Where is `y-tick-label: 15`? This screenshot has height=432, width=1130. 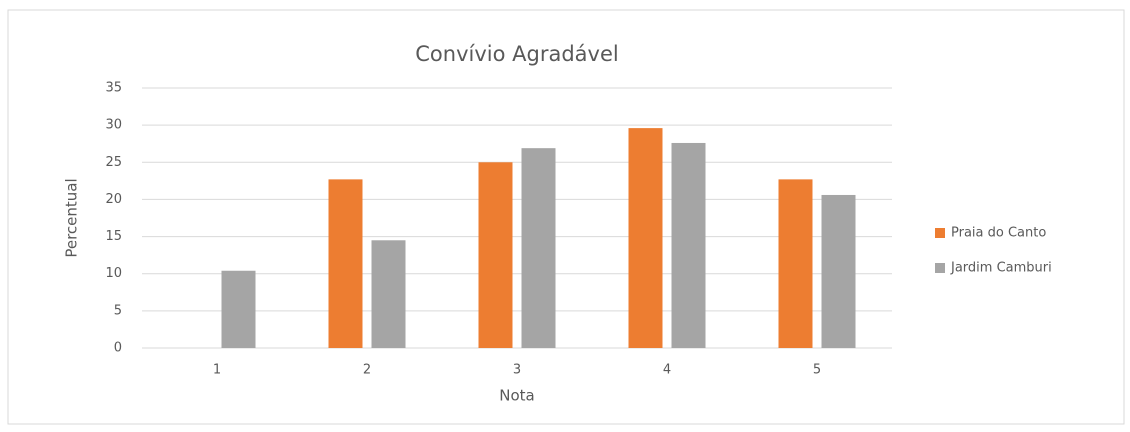 y-tick-label: 15 is located at coordinates (113, 236).